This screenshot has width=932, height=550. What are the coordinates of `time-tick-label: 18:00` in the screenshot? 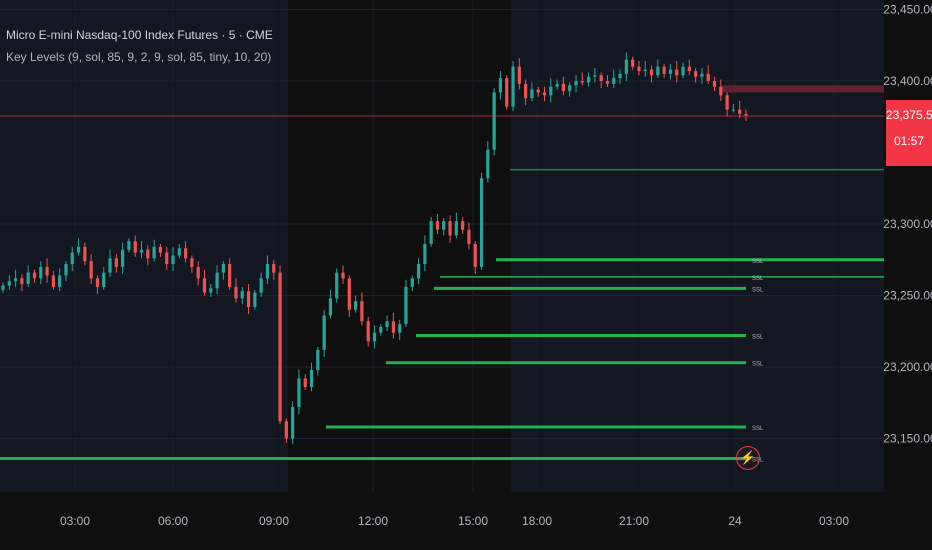 It's located at (537, 521).